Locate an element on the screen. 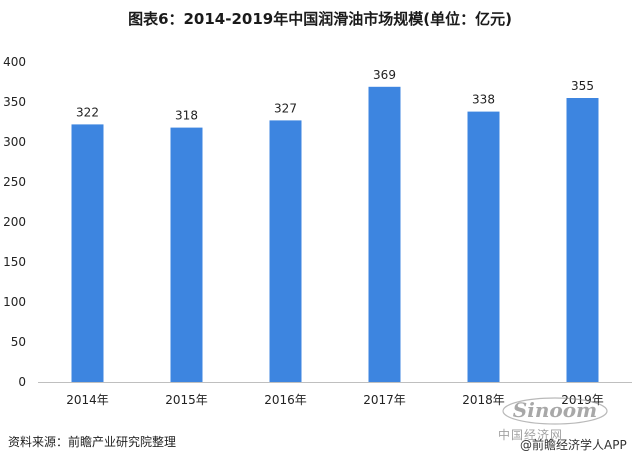 The height and width of the screenshot is (463, 640). data-label: 369 is located at coordinates (384, 75).